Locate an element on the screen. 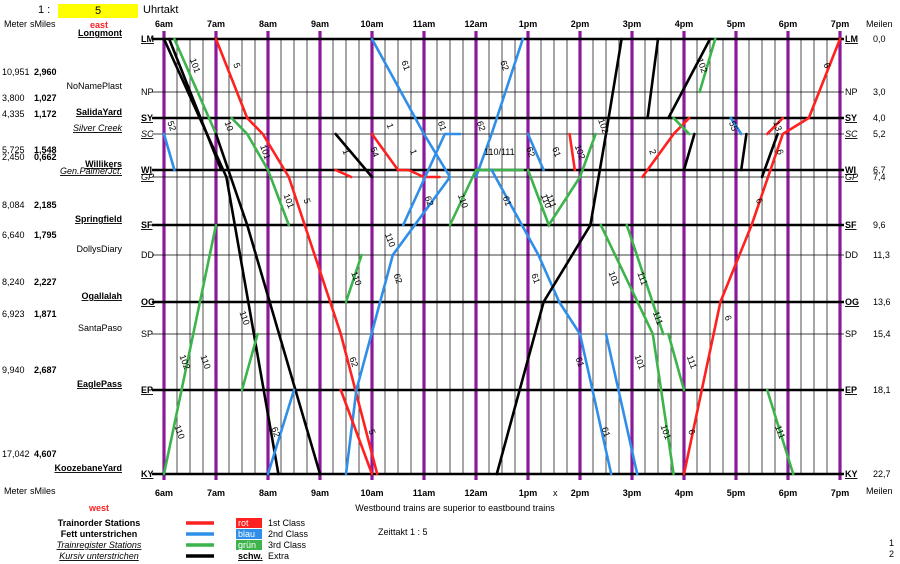  page-number-2: 2 is located at coordinates (891, 554).